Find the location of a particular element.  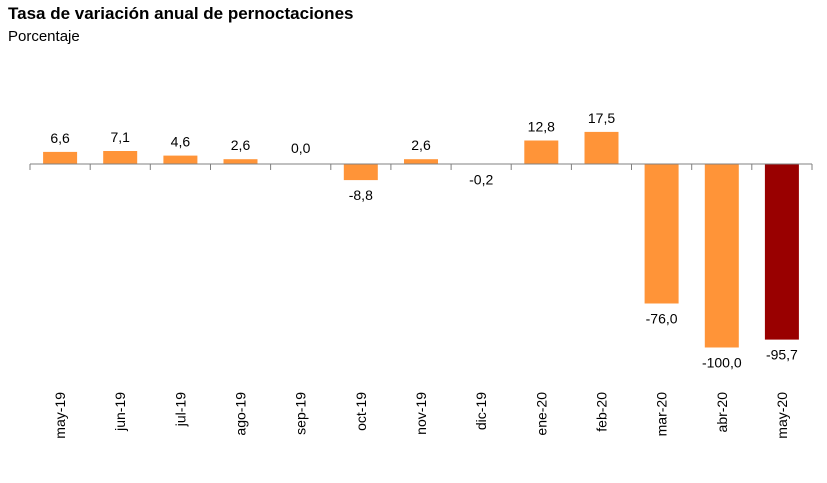

x-tick-label-jun-19: jun-19 is located at coordinates (120, 412).